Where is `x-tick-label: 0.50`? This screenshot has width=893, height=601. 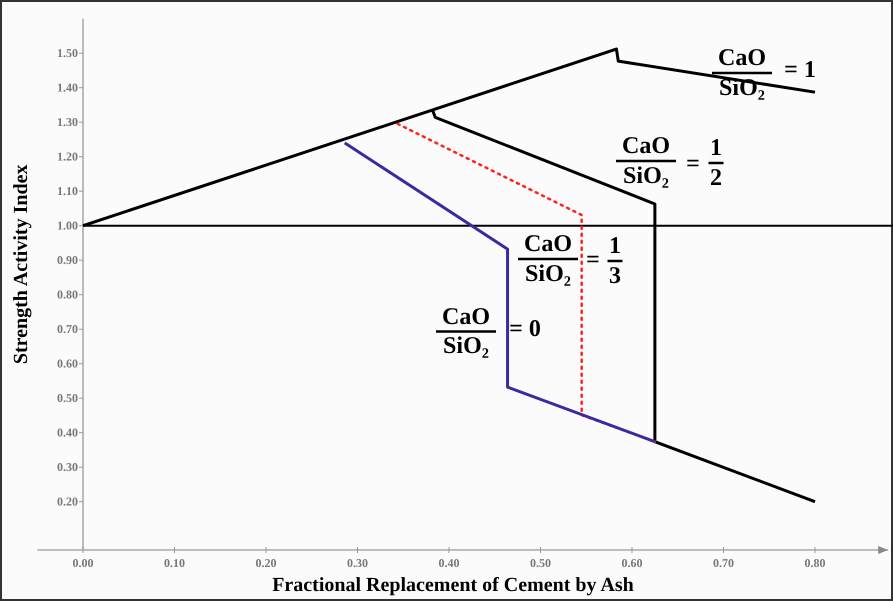
x-tick-label: 0.50 is located at coordinates (540, 563).